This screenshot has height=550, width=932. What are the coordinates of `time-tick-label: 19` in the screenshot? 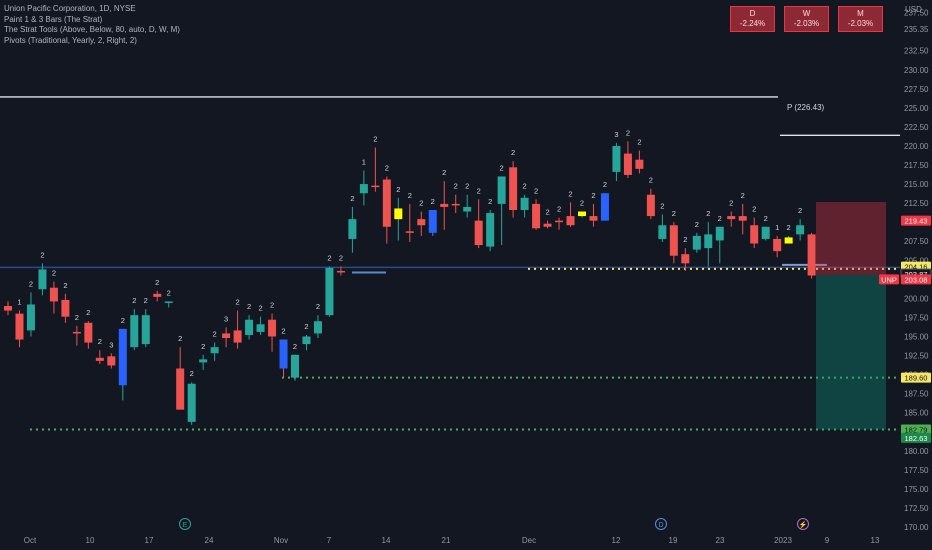 It's located at (673, 540).